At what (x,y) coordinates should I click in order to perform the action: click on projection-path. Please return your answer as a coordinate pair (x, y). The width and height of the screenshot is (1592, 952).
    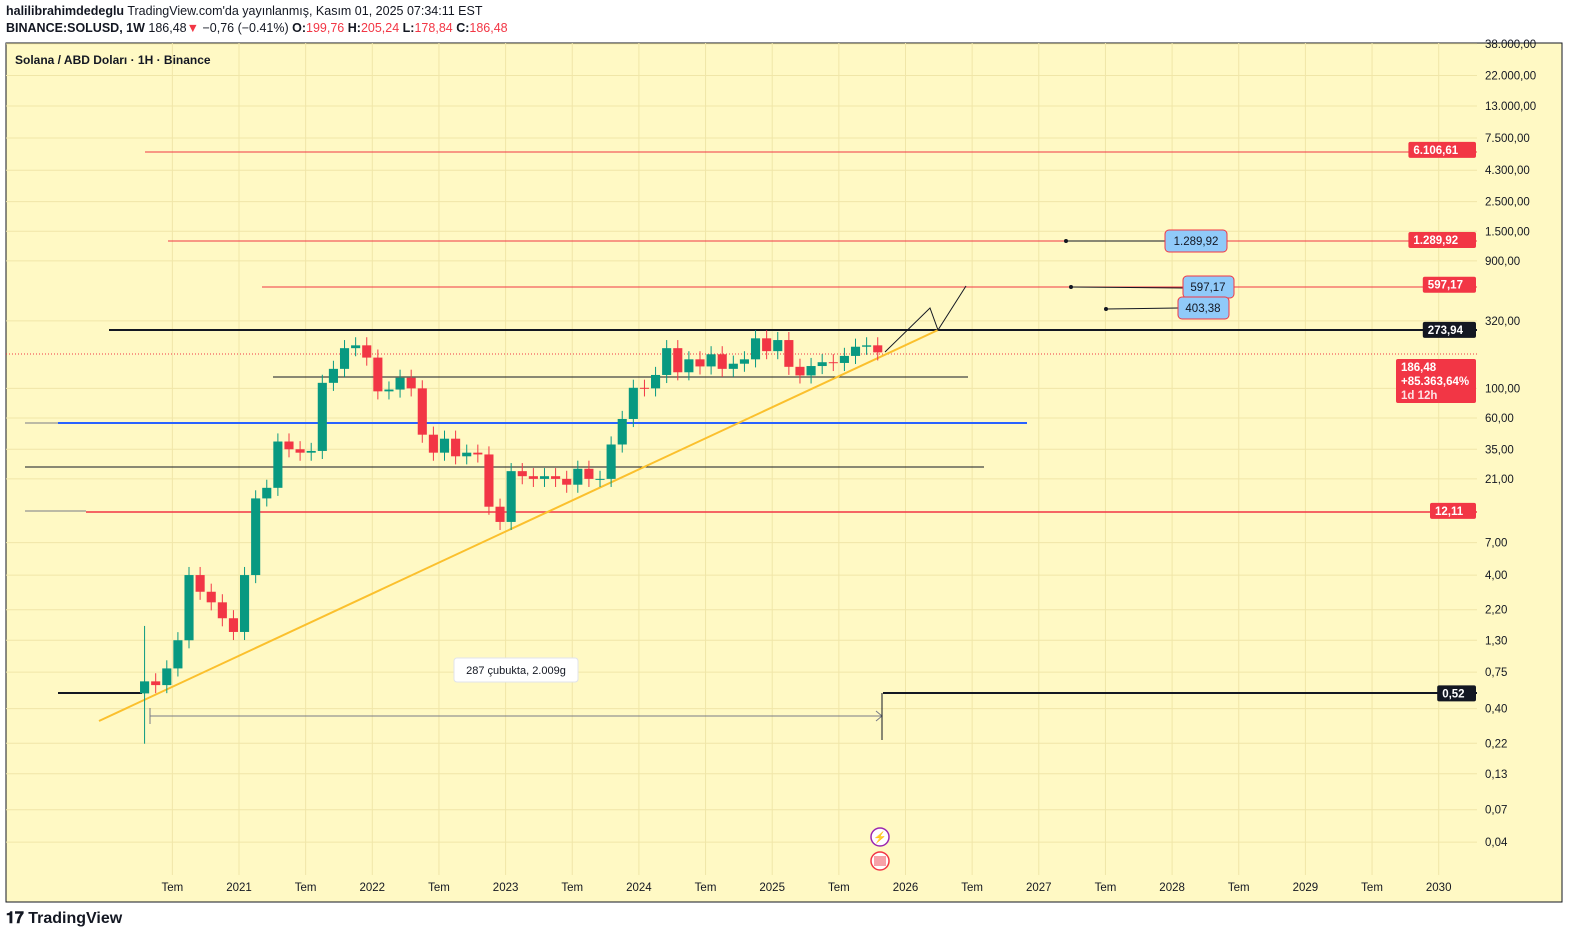
    Looking at the image, I should click on (925, 319).